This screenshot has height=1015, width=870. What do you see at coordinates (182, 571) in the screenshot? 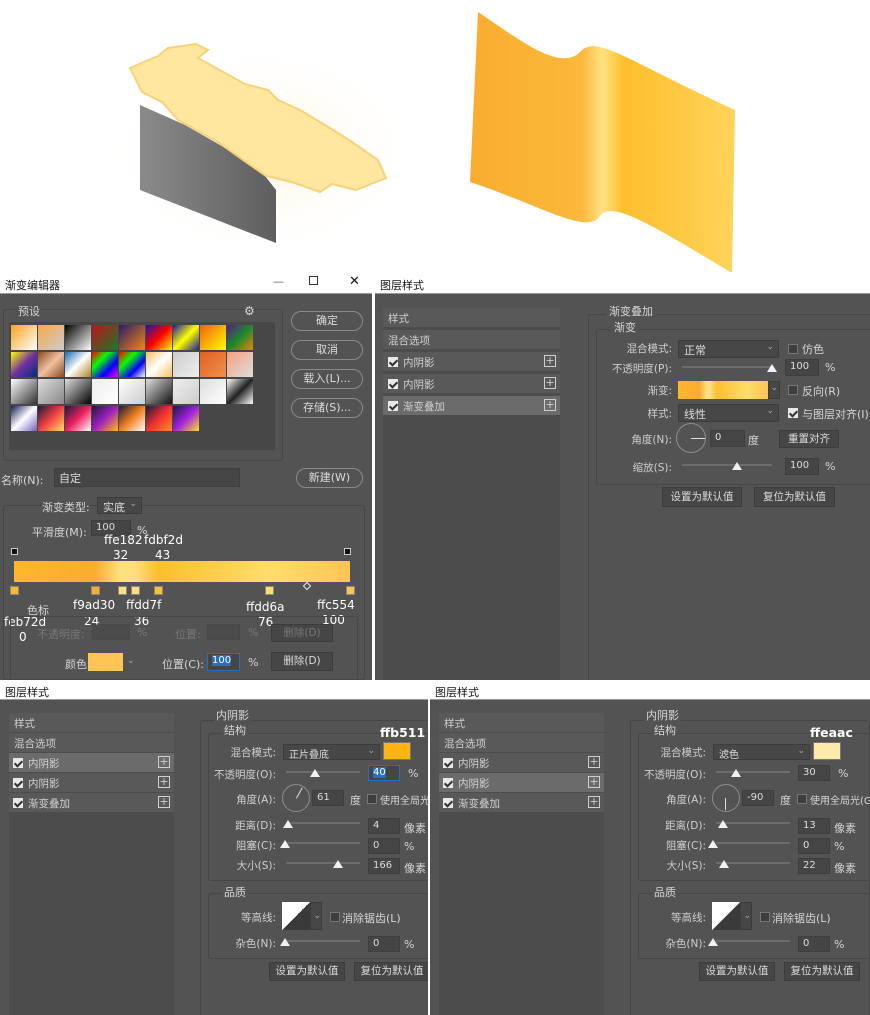
I see `gradient-bar` at bounding box center [182, 571].